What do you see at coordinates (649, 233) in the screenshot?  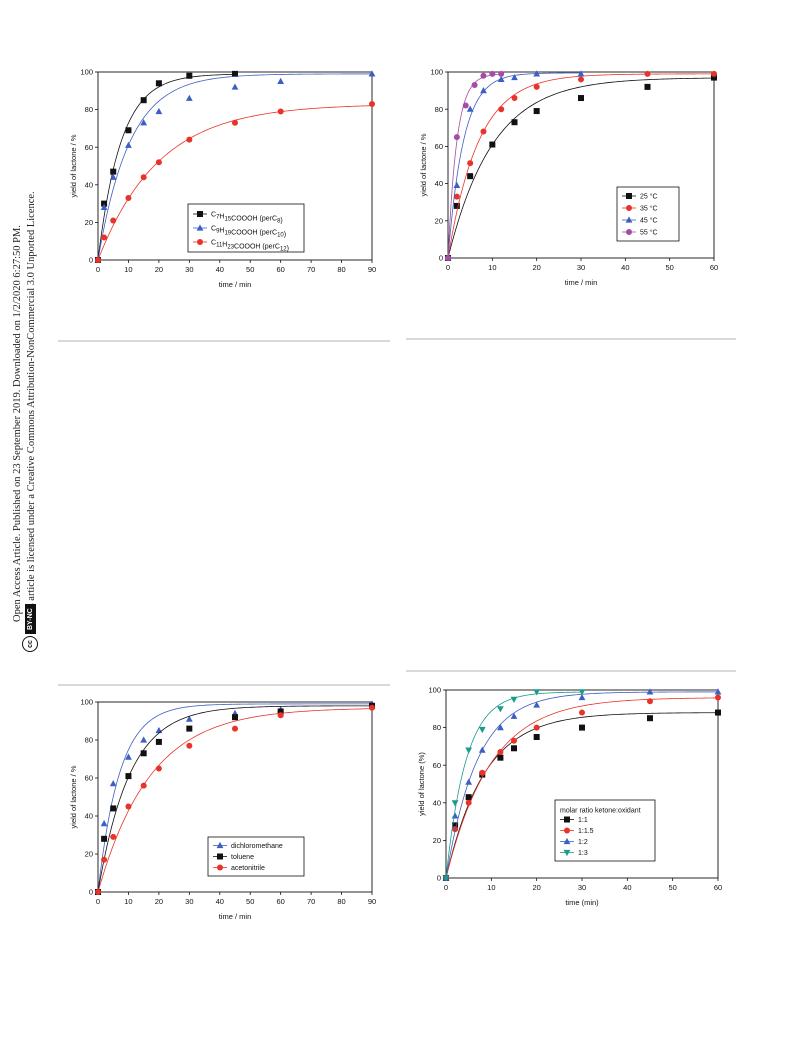 I see `legend-entry: 55 °C` at bounding box center [649, 233].